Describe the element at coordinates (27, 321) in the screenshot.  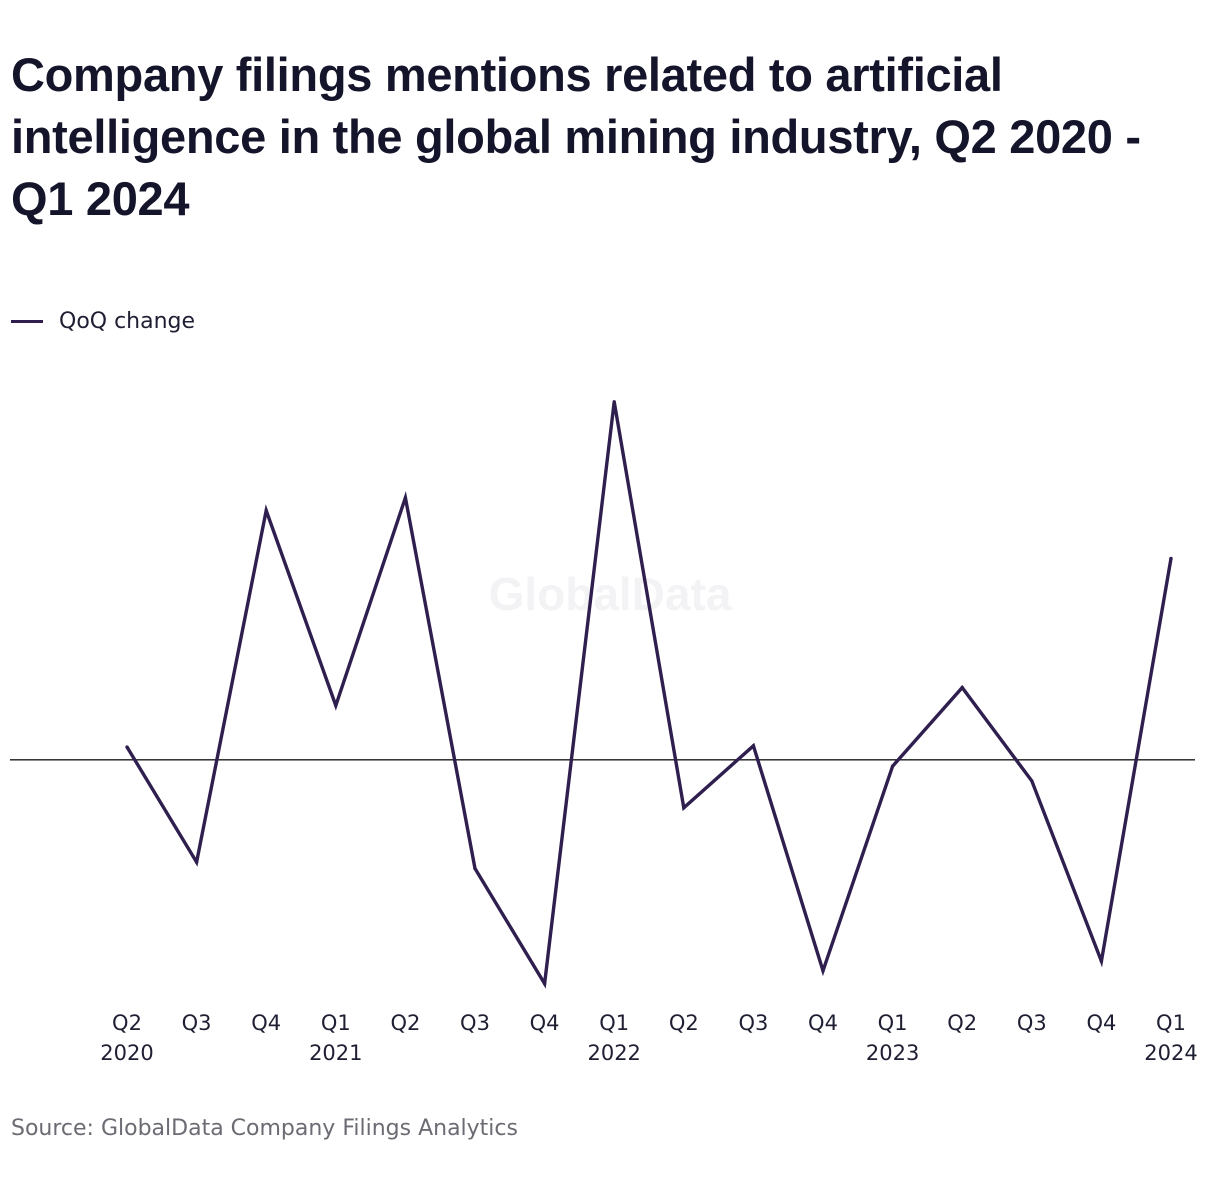
I see `legend-swatch` at that location.